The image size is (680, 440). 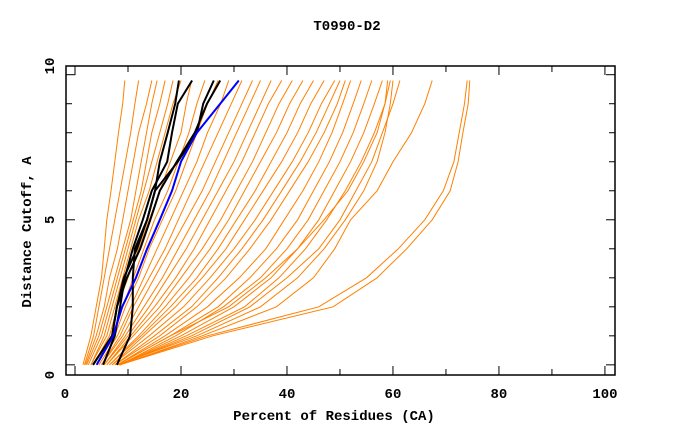 I want to click on y-tick-label: 0, so click(x=51, y=375).